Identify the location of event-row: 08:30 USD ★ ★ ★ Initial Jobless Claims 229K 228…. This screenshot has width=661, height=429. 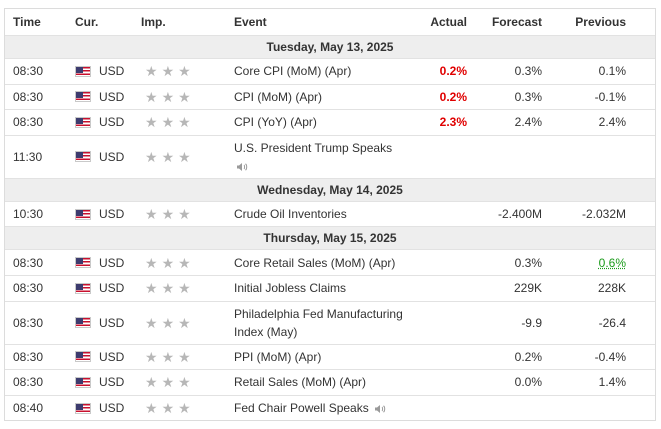
(330, 287).